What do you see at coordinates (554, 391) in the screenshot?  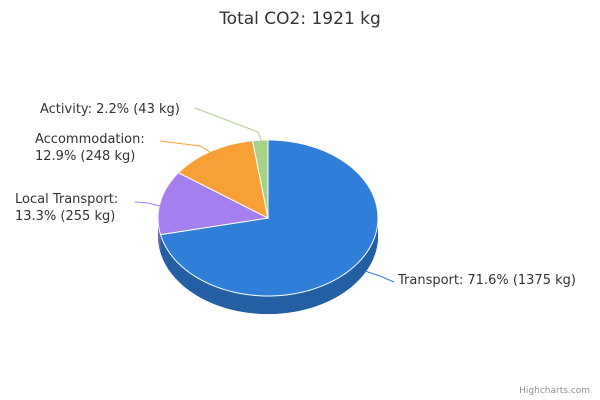 I see `credits: Highcharts.com` at bounding box center [554, 391].